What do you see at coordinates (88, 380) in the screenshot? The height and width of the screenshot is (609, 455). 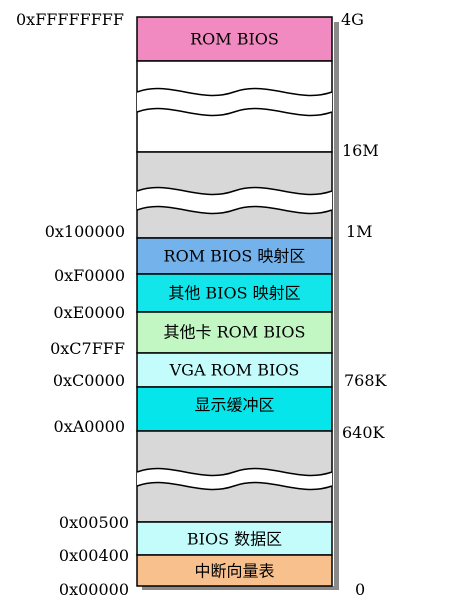 I see `address-label-c0000: 0xC0000` at bounding box center [88, 380].